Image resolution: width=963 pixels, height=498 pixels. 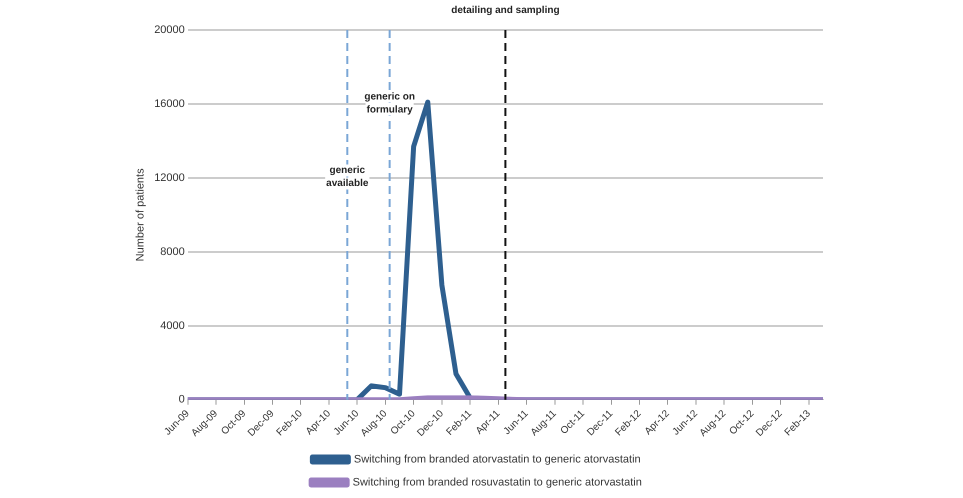 I want to click on y-tick-label: 4000, so click(x=172, y=326).